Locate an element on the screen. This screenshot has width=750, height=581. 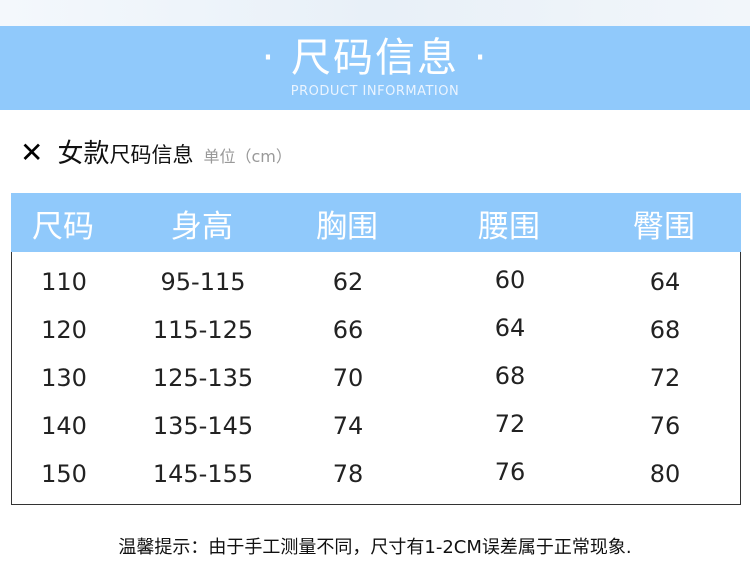
table-cell: 145-155 is located at coordinates (203, 474).